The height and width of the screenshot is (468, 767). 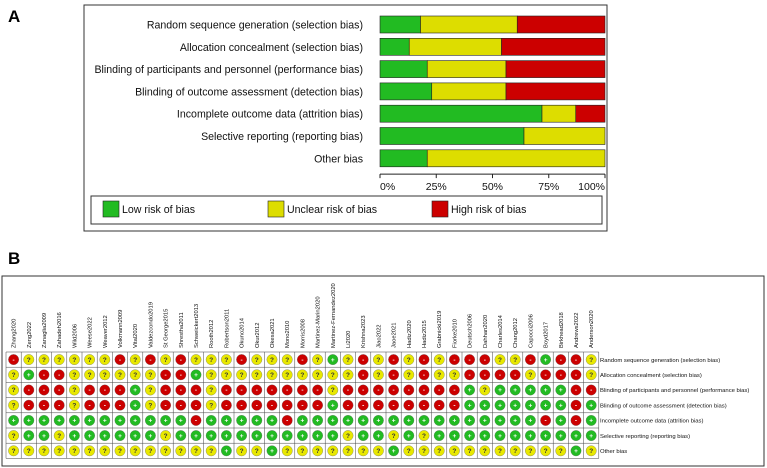 What do you see at coordinates (516, 333) in the screenshot?
I see `study-label: Chang2012` at bounding box center [516, 333].